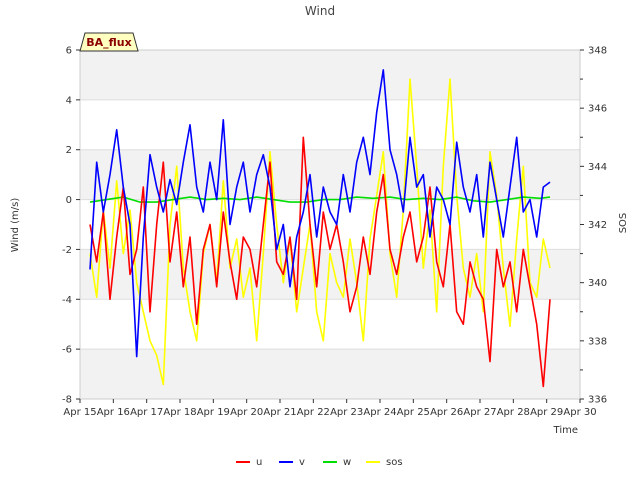  Describe the element at coordinates (565, 430) in the screenshot. I see `x-axis-title: Time` at that location.